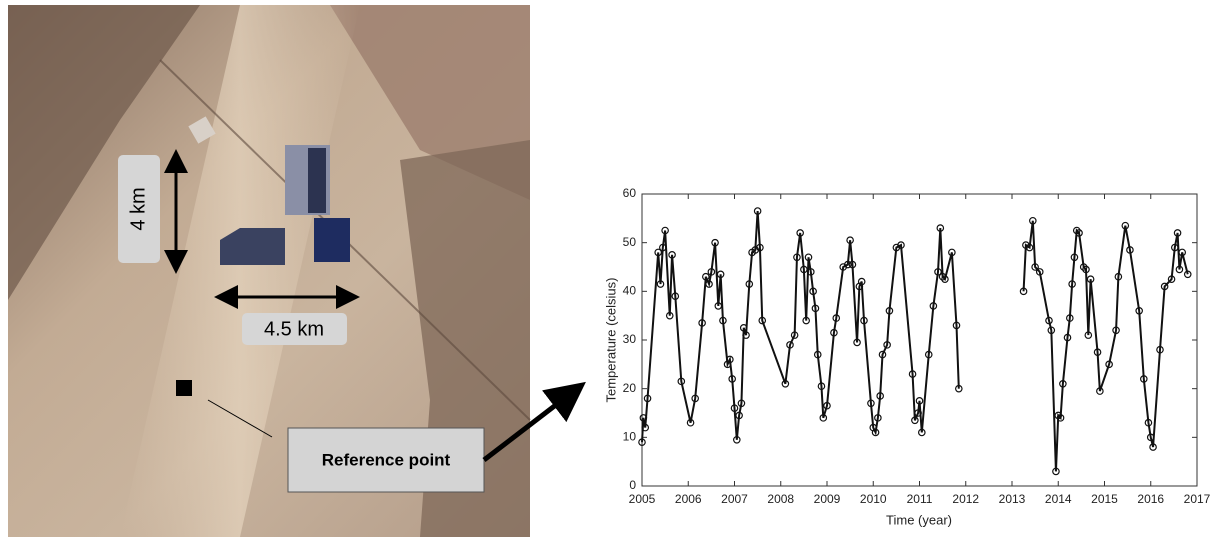 The image size is (1214, 537). Describe the element at coordinates (642, 499) in the screenshot. I see `x-tick-label: 2005` at that location.